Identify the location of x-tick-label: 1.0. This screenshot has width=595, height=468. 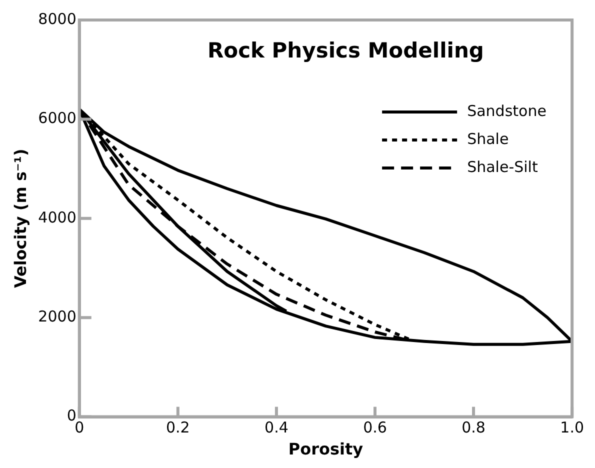
(572, 427).